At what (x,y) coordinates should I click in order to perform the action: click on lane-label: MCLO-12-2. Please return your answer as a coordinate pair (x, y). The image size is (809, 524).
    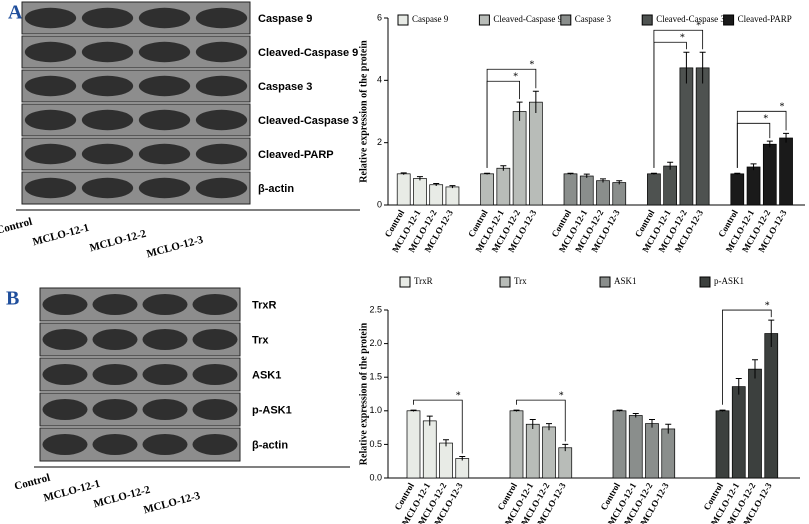
    Looking at the image, I should click on (118, 241).